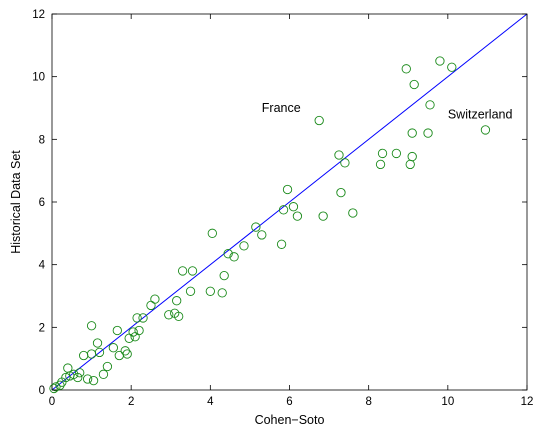 Image resolution: width=542 pixels, height=432 pixels. Describe the element at coordinates (52, 402) in the screenshot. I see `x-tick-label: 0` at that location.